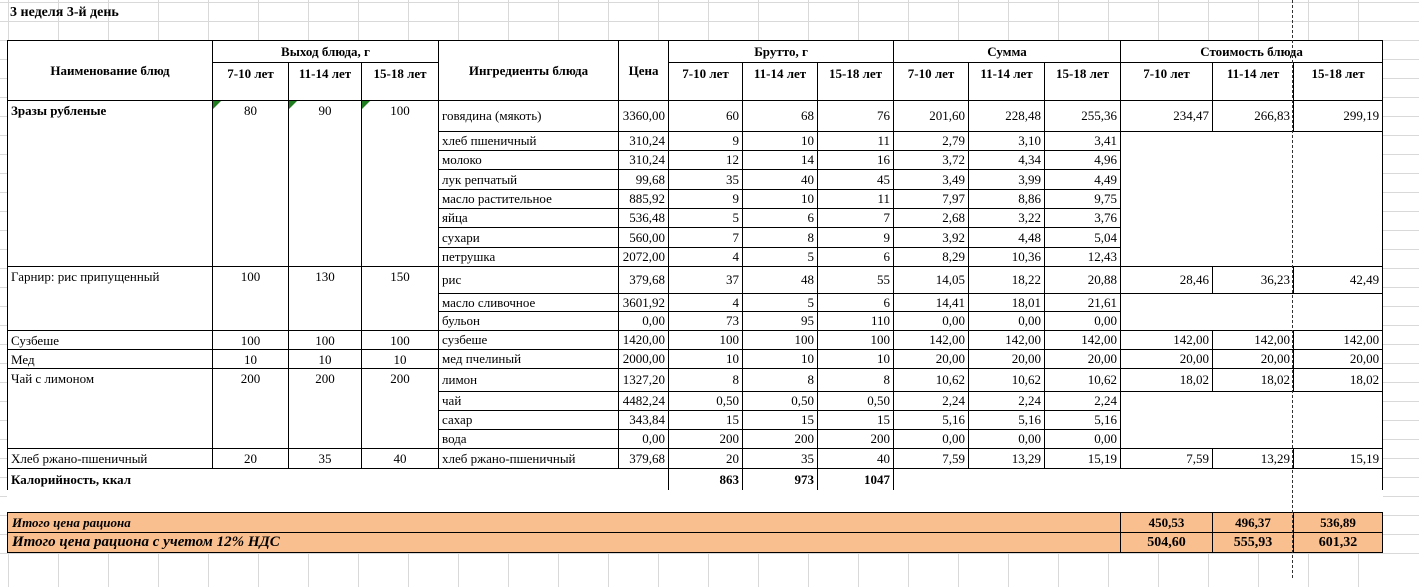 The image size is (1419, 587). Describe the element at coordinates (325, 183) in the screenshot. I see `cell-dish-output: 90` at that location.